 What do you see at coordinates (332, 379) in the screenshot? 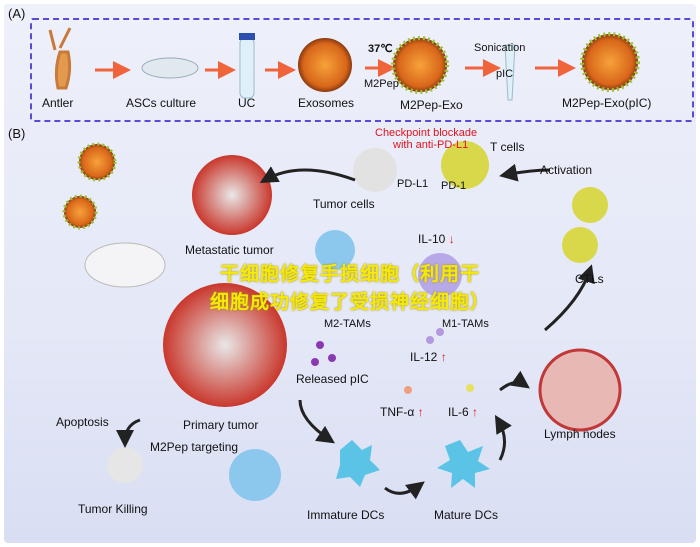
I see `released-pic-label: Released pIC` at bounding box center [332, 379].